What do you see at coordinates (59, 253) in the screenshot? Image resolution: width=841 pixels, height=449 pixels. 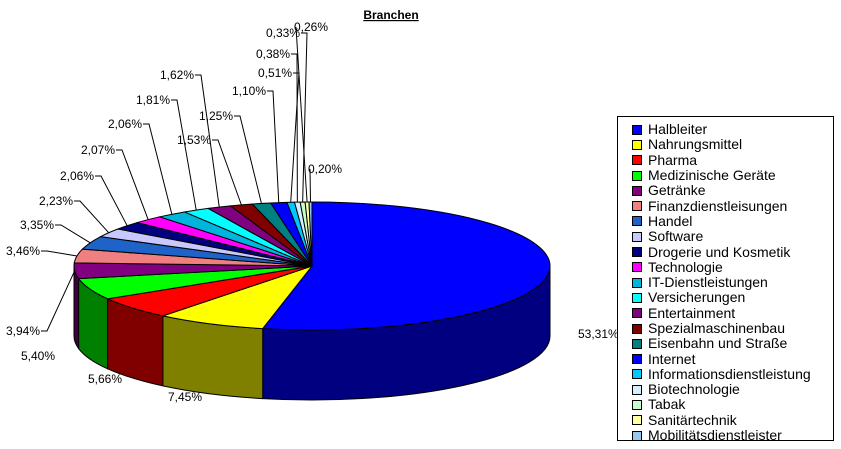 I see `leader-line-finanzdienstleisungen` at bounding box center [59, 253].